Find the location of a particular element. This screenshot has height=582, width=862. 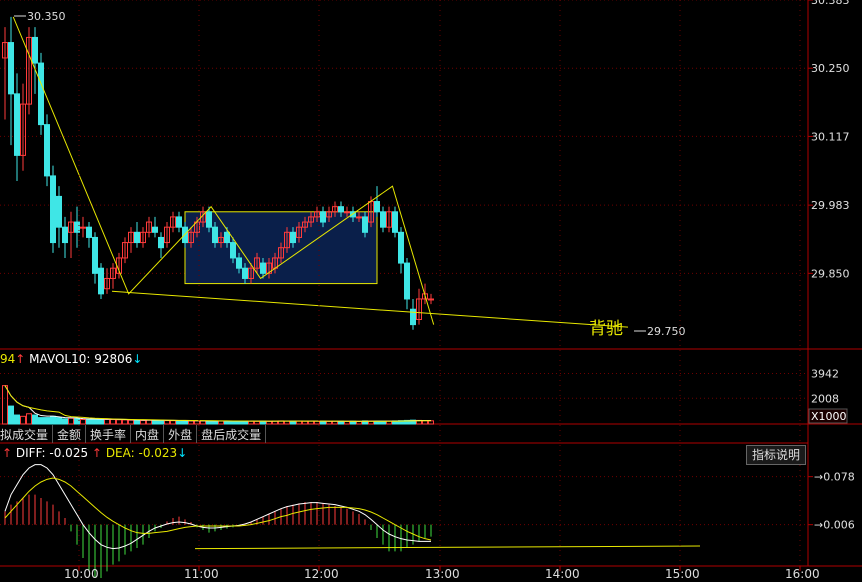

volume-legend-prefix: 94 is located at coordinates (8, 359).